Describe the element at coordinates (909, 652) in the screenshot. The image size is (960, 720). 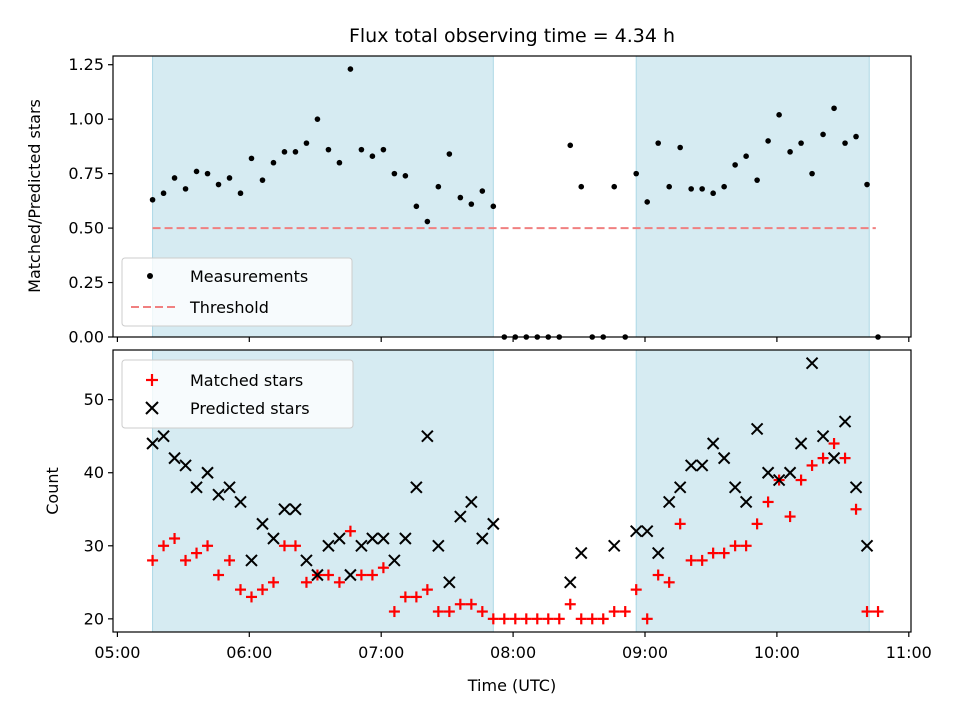
I see `x-tick-label: 11:00` at that location.